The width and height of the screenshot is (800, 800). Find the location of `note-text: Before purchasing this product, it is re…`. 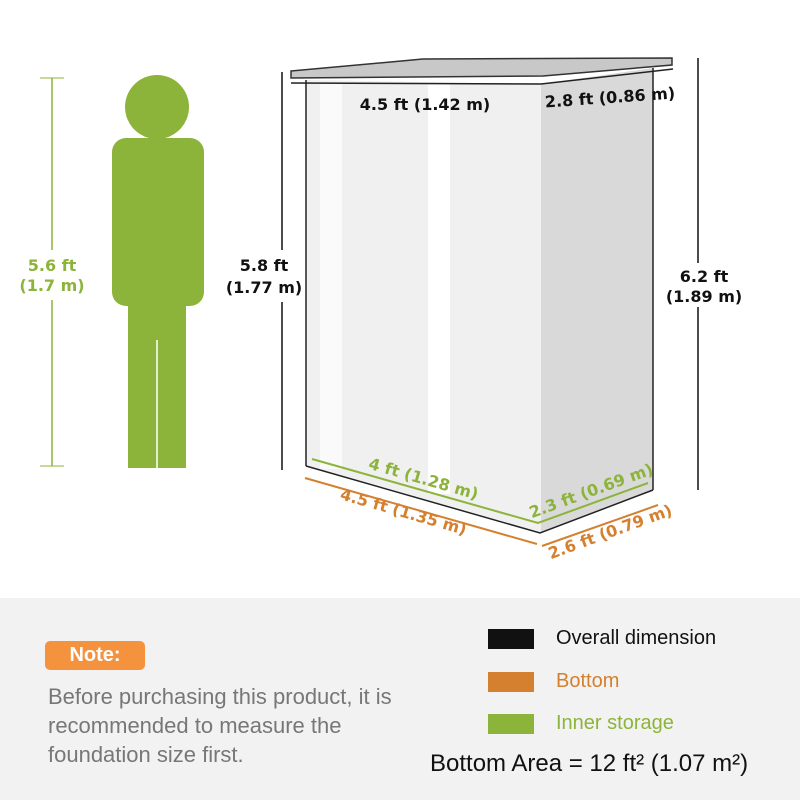

note-text: Before purchasing this product, it is re… is located at coordinates (220, 725).